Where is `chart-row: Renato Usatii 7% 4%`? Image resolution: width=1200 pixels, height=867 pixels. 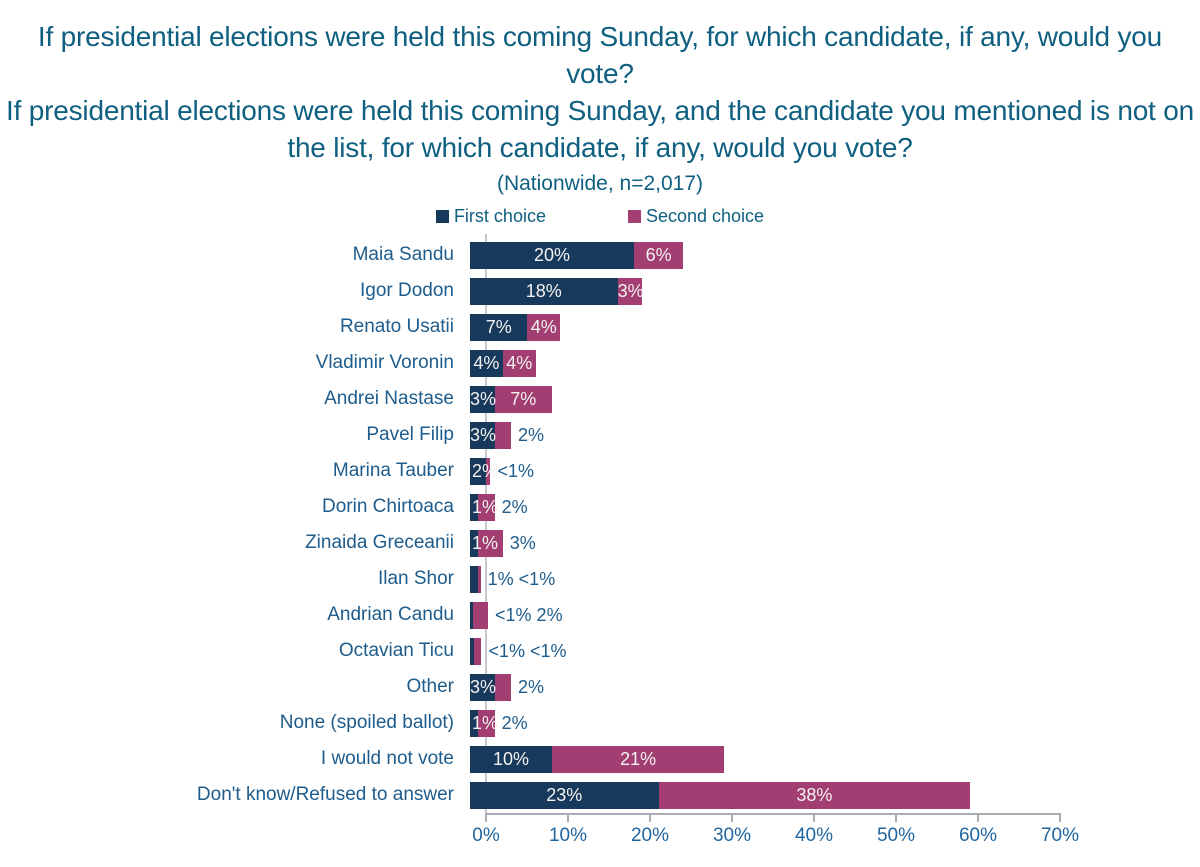
chart-row: Renato Usatii 7% 4% is located at coordinates (600, 327).